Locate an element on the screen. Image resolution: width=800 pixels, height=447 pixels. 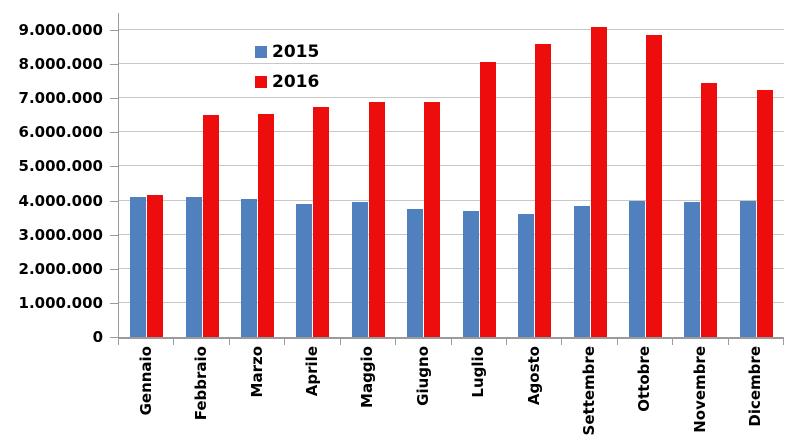
bar-2015-agosto is located at coordinates (526, 275).